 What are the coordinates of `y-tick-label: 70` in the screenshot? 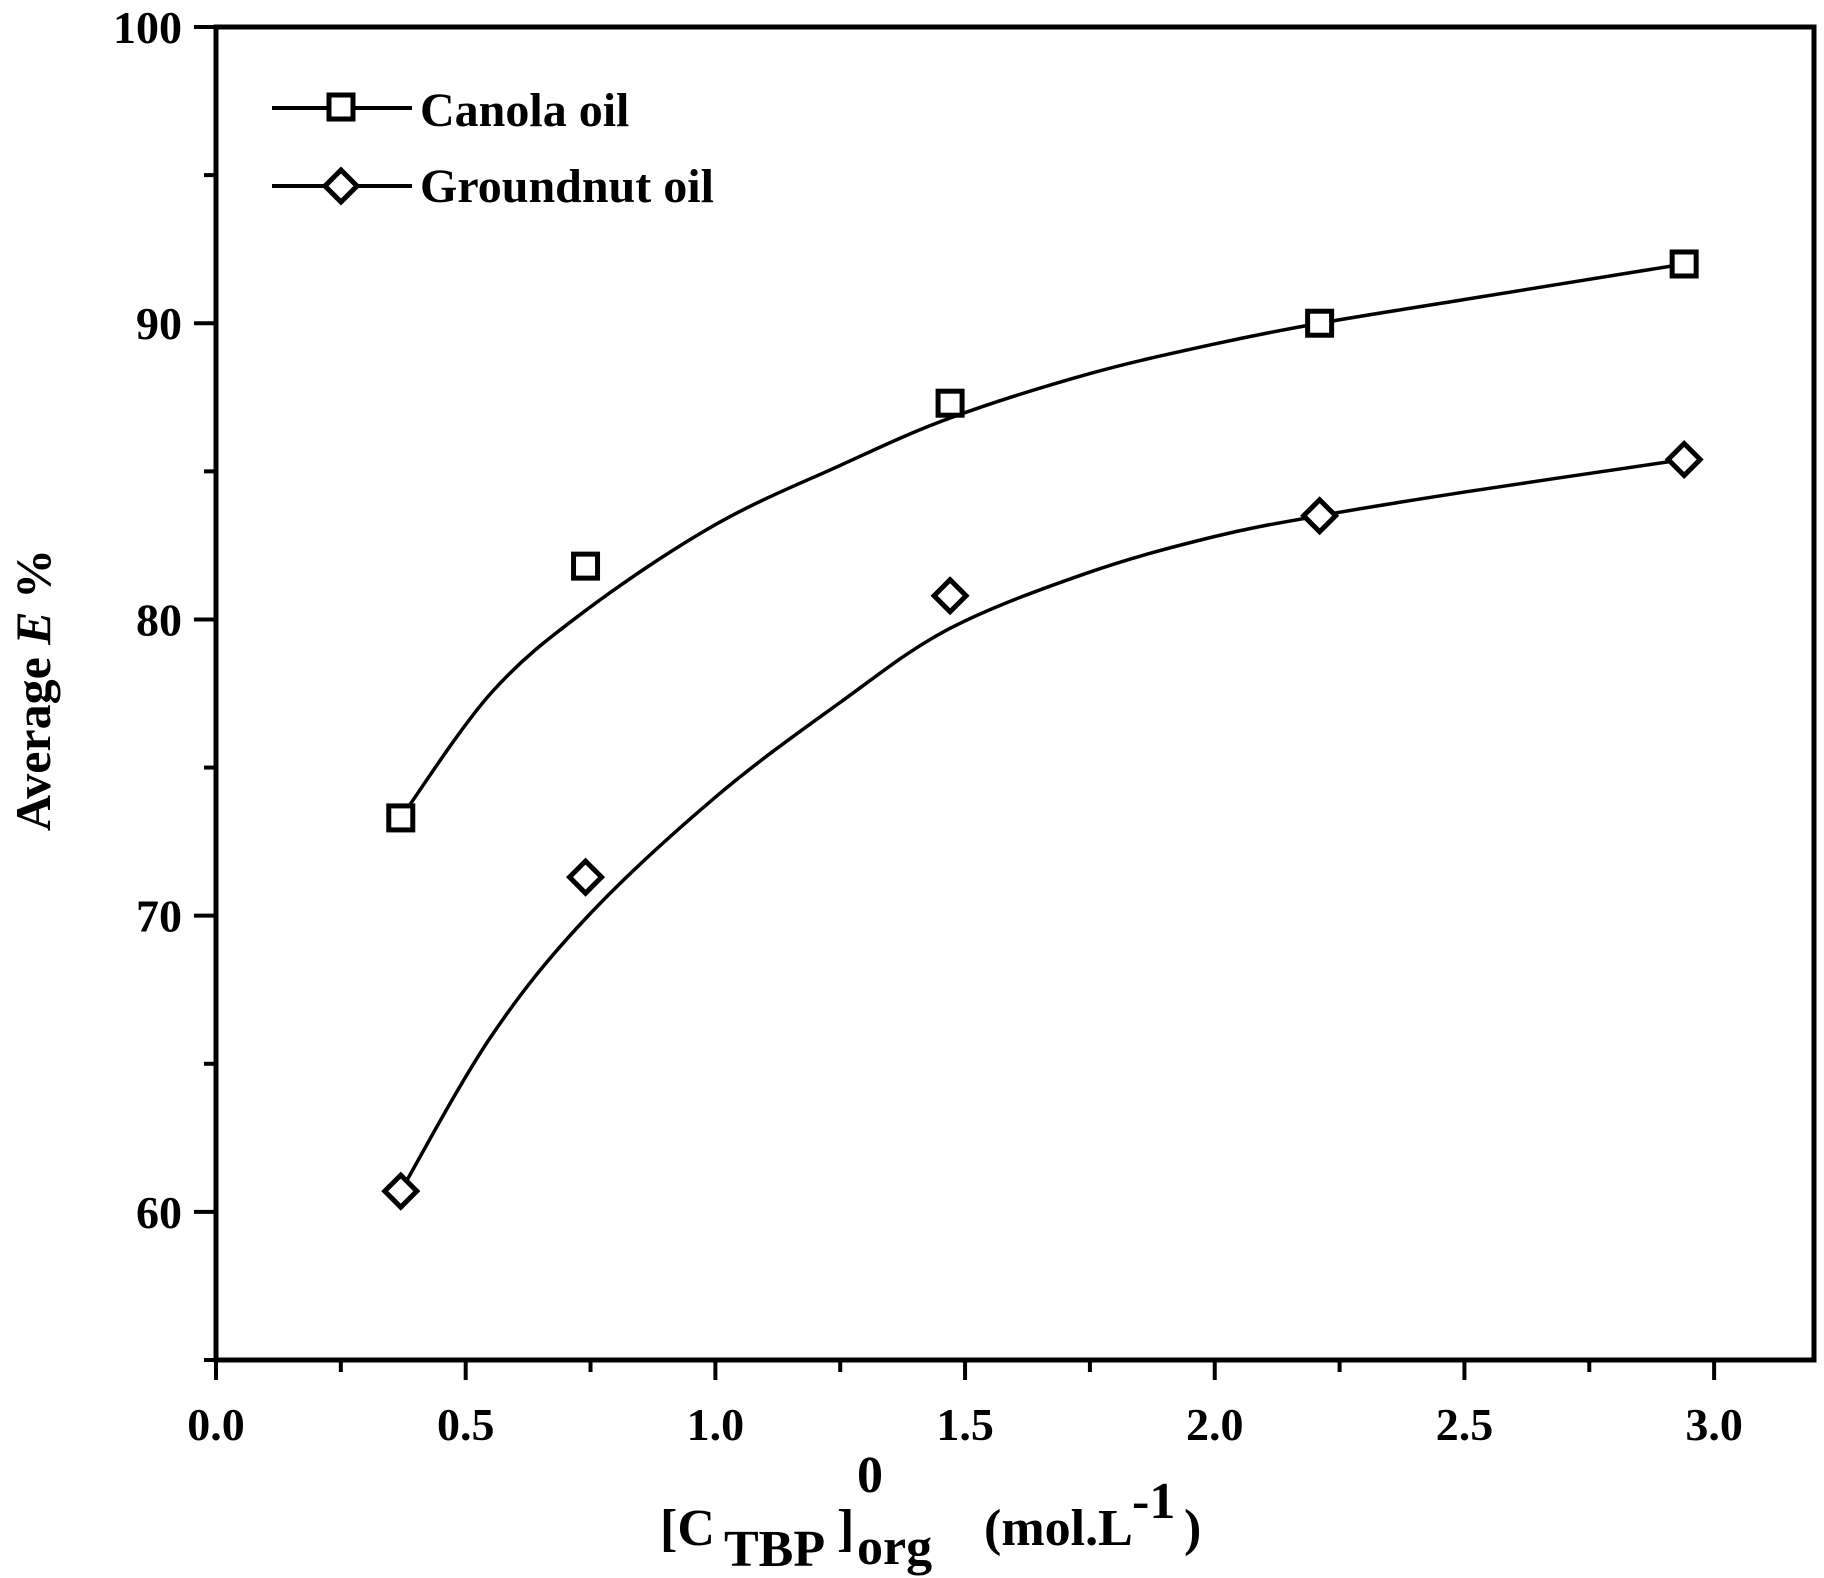 It's located at (159, 916).